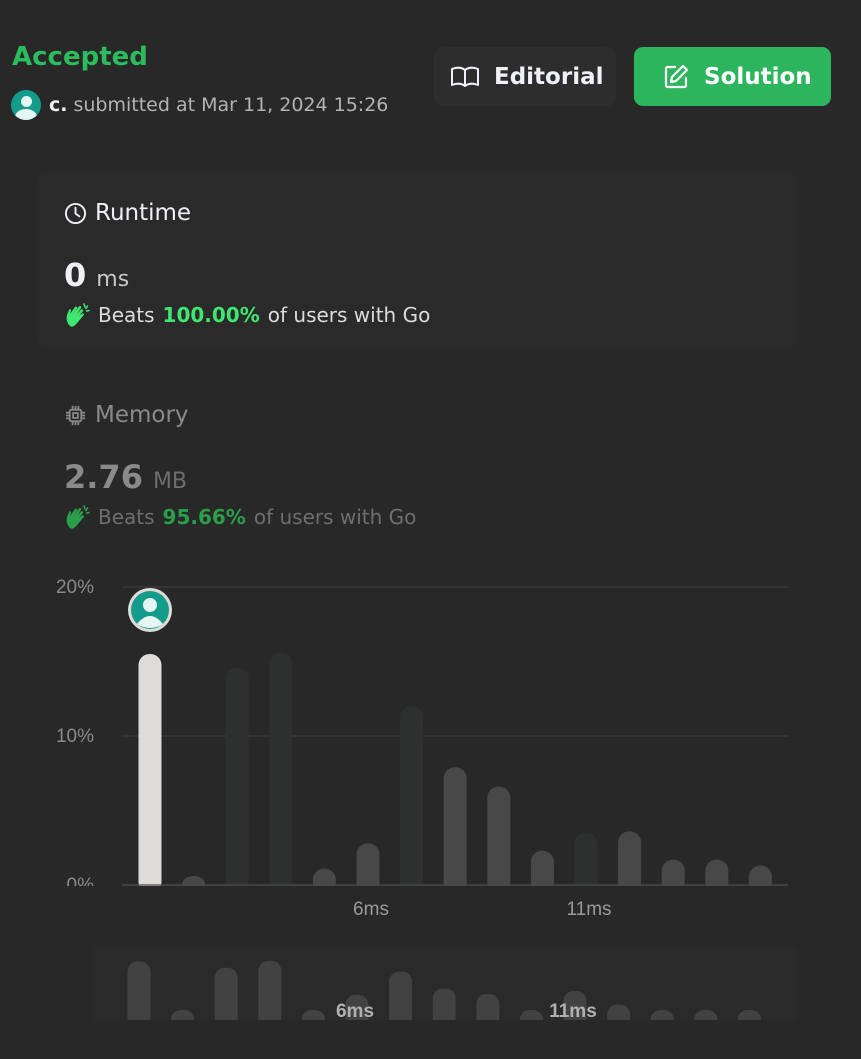  What do you see at coordinates (75, 736) in the screenshot?
I see `y-tick-label: 10%` at bounding box center [75, 736].